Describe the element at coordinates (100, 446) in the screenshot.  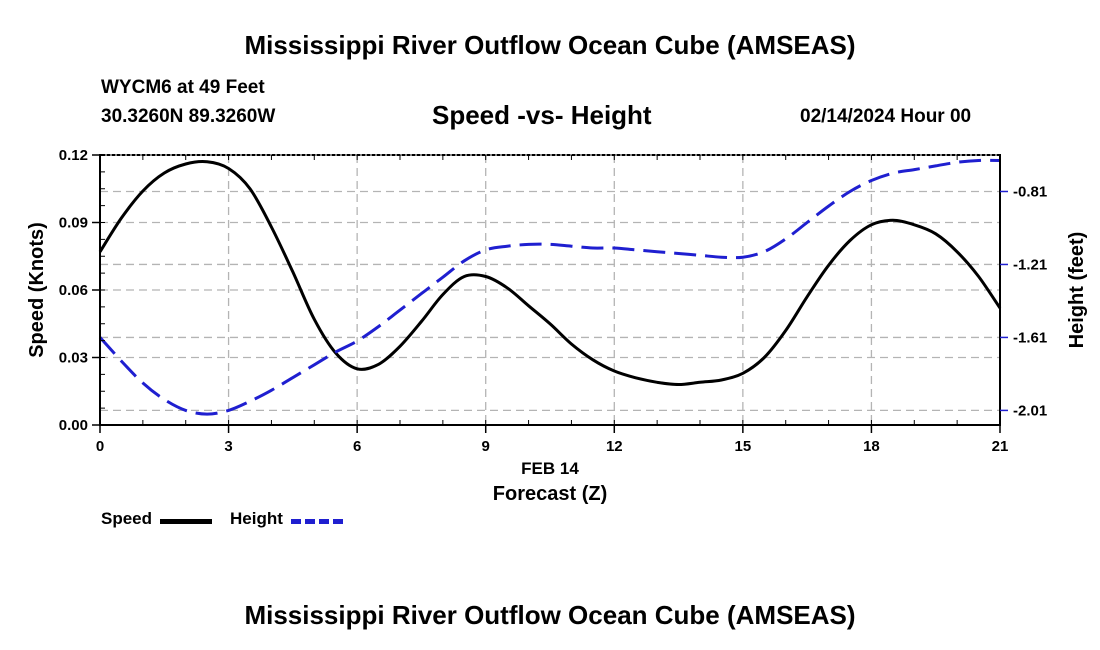
I see `x-tick-label: 0` at that location.